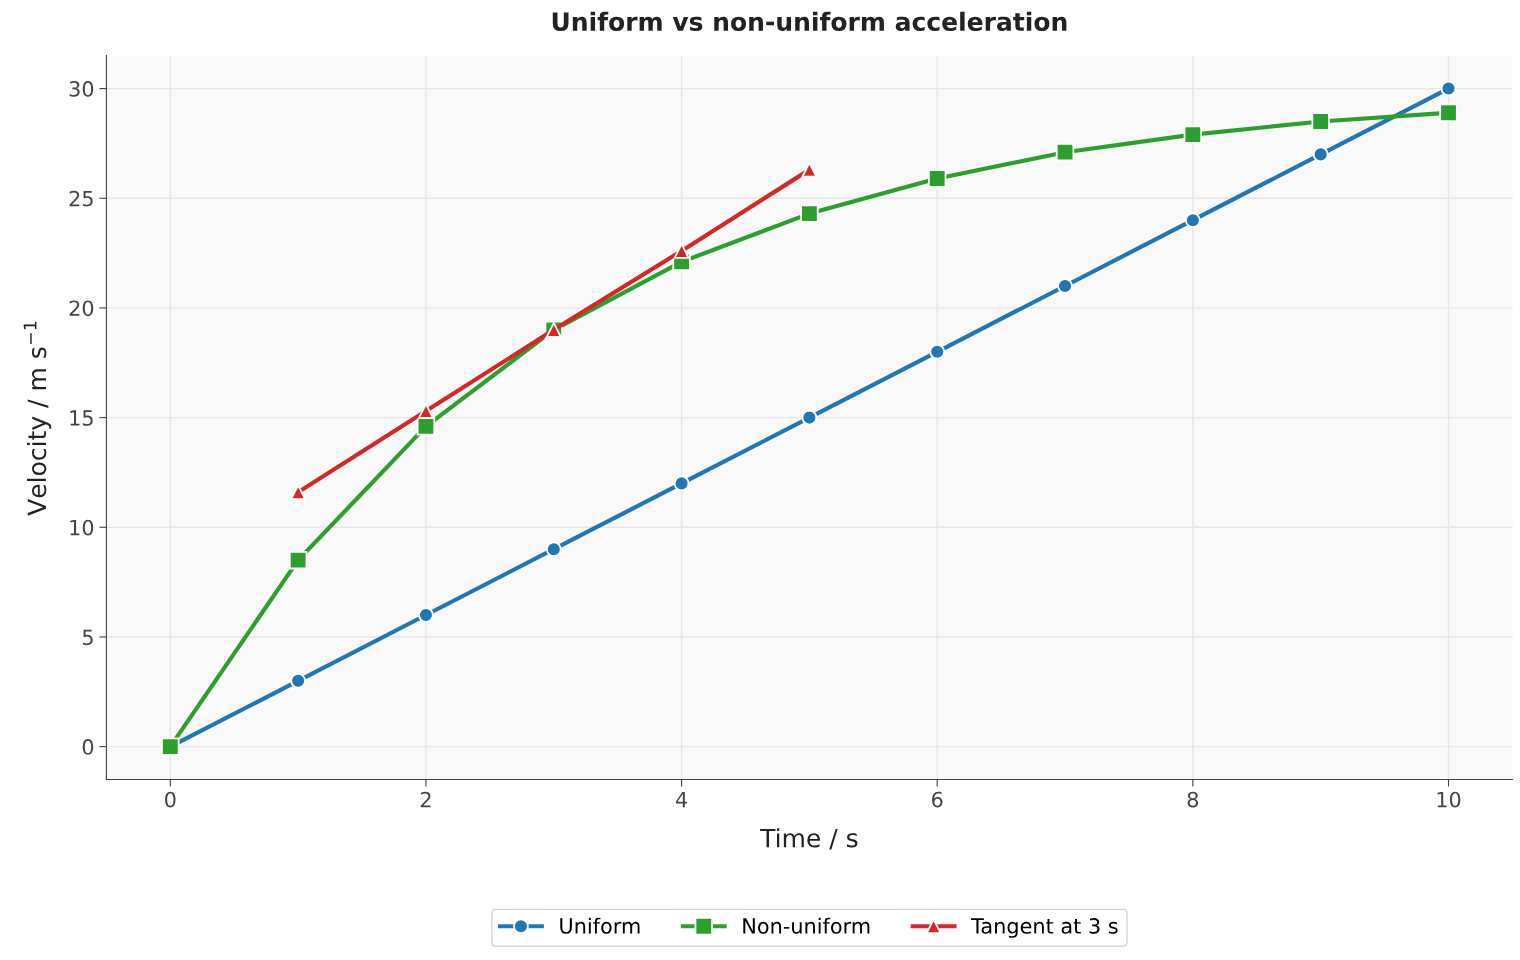  What do you see at coordinates (806, 925) in the screenshot?
I see `legend-label: Non-uniform` at bounding box center [806, 925].